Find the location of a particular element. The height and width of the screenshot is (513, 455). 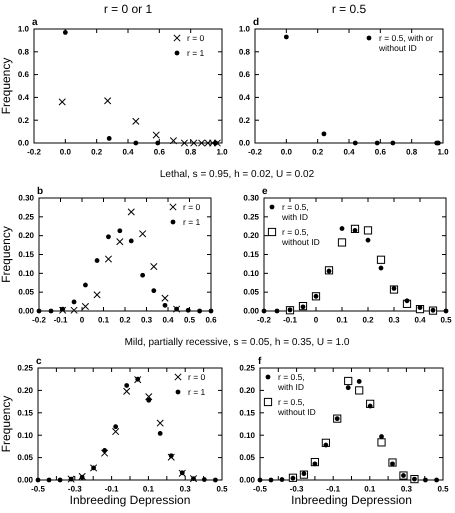

y-tick-label: 0.30 is located at coordinates (251, 198).